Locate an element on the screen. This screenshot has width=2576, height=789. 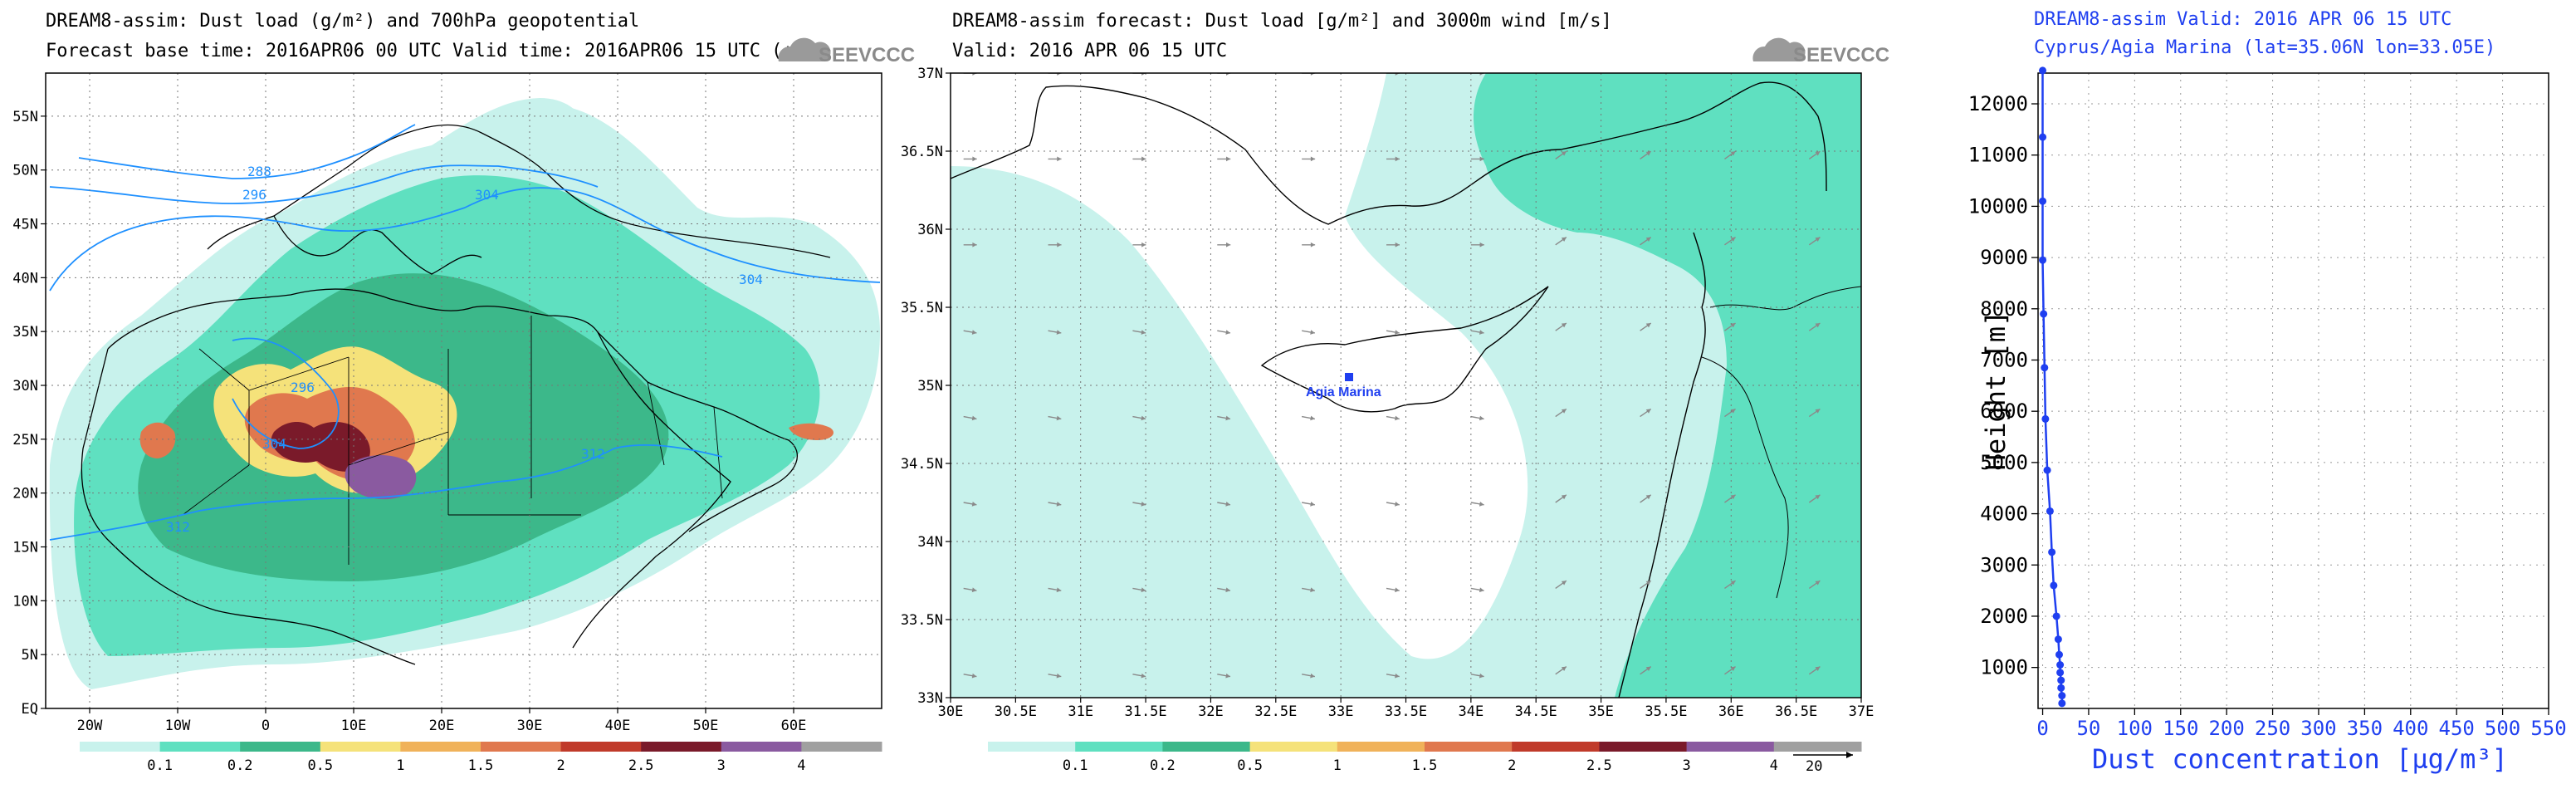
left-lon-ticks: 20W 10W 0 10E 20E 30E 40E 50E 60E is located at coordinates (441, 721).